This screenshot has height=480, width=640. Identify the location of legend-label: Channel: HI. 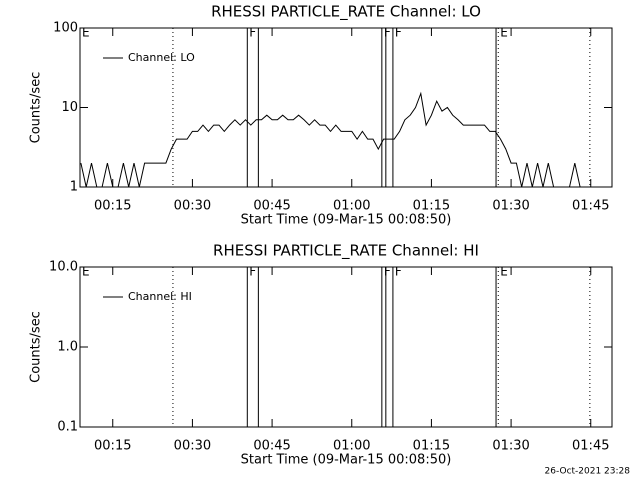
(160, 296).